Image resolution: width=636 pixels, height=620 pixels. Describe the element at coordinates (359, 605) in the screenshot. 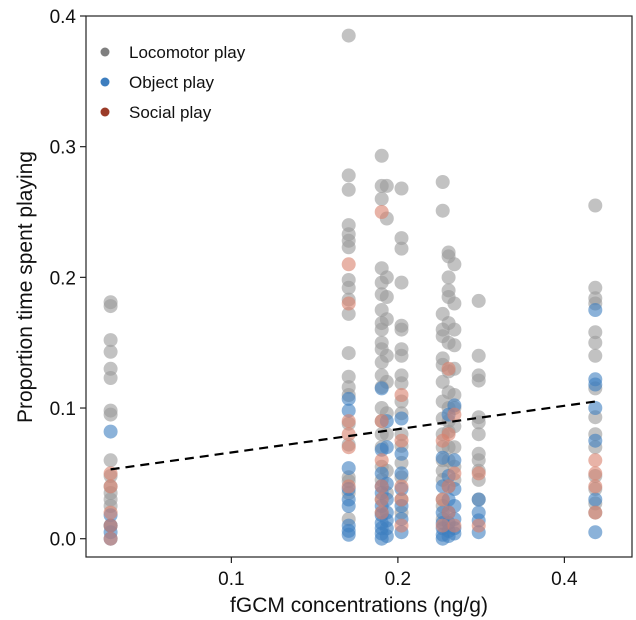

I see `x-axis-title: fGCM concentrations (ng/g)` at that location.